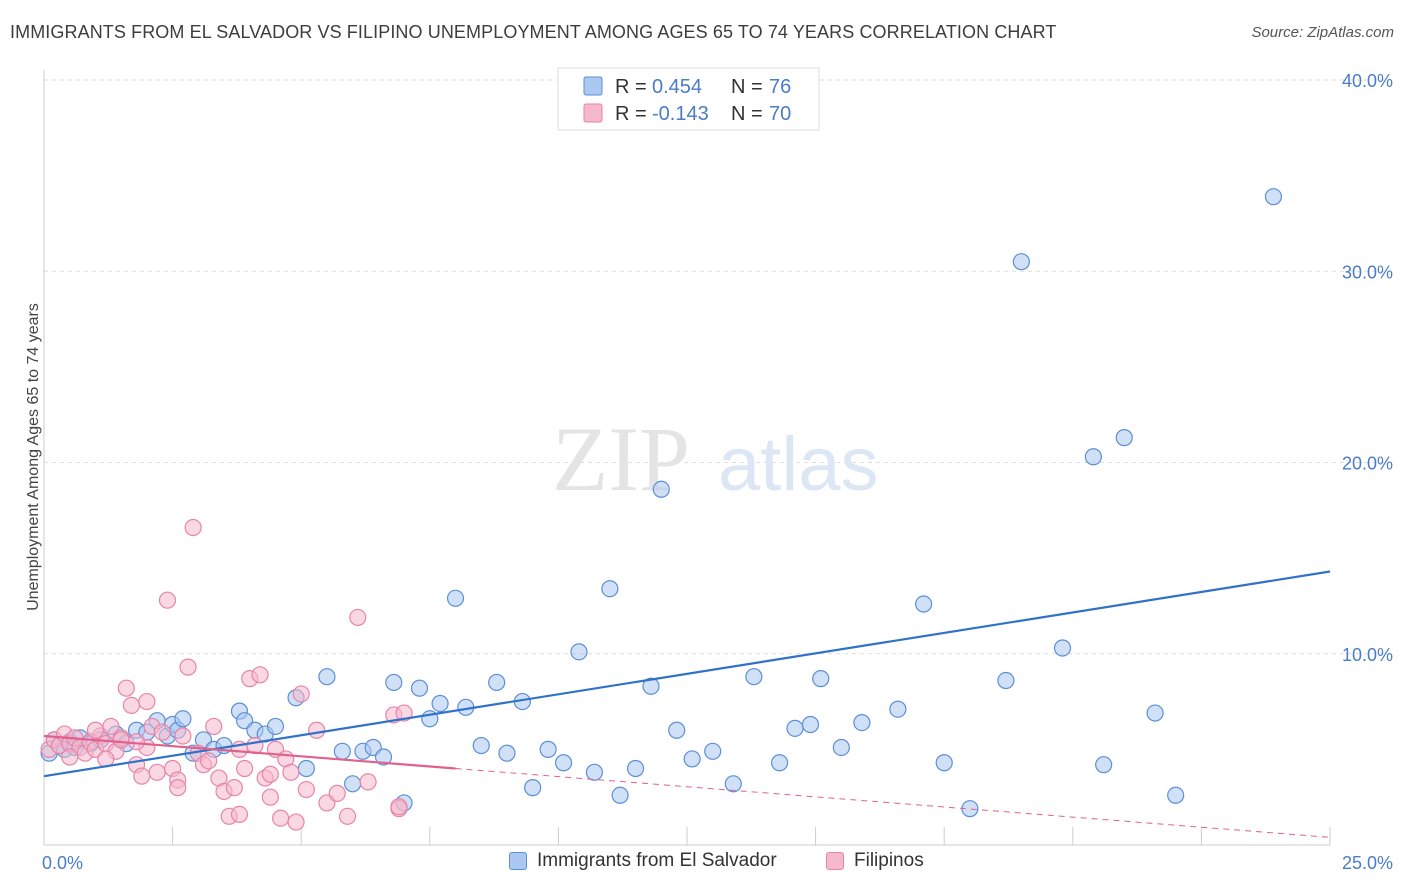 This screenshot has height=892, width=1406. Describe the element at coordinates (893, 803) in the screenshot. I see `trend-line-filipinos-extension` at that location.